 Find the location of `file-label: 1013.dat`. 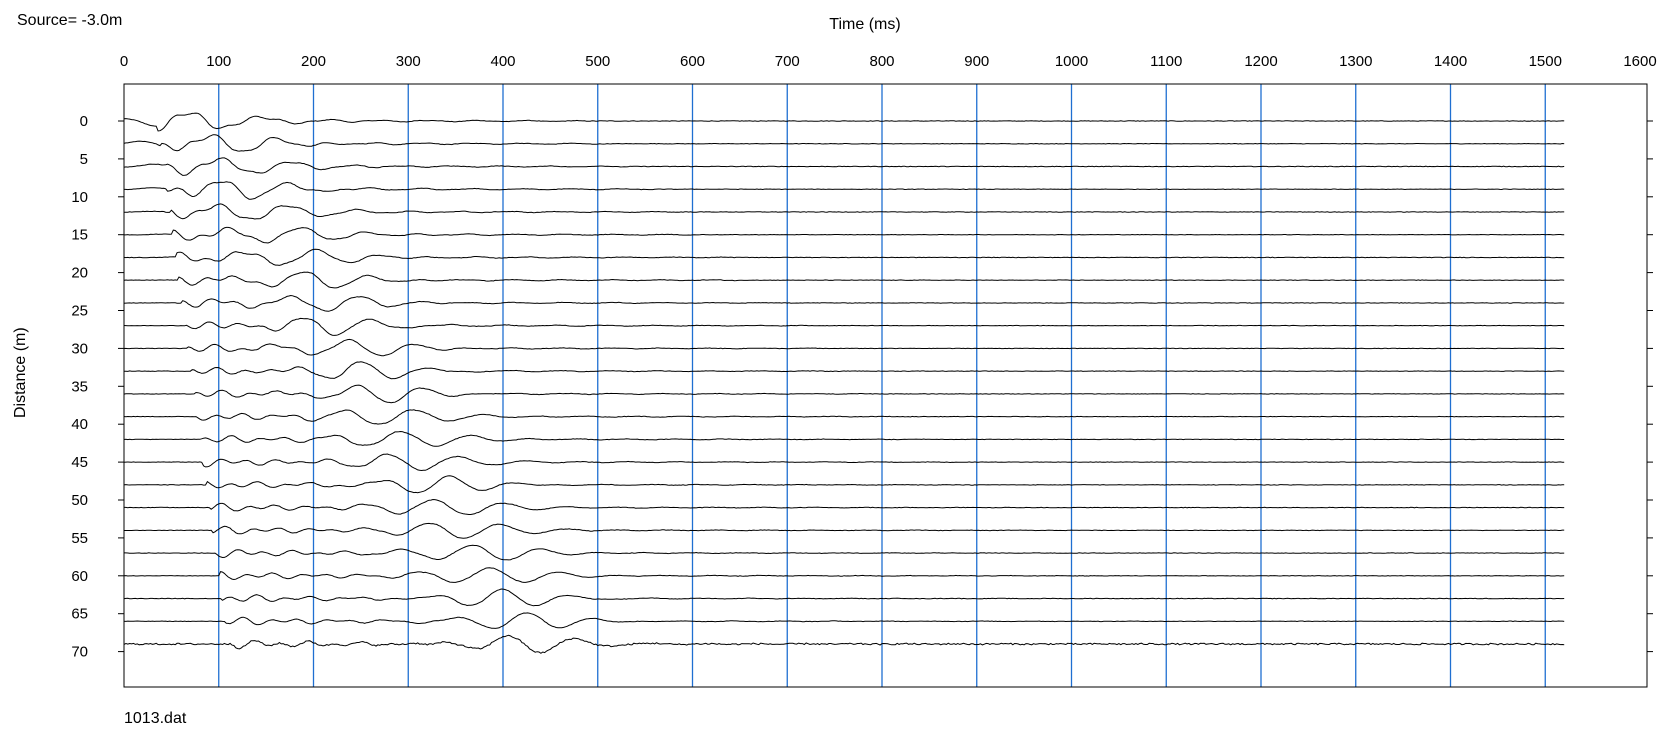

file-label: 1013.dat is located at coordinates (155, 718).